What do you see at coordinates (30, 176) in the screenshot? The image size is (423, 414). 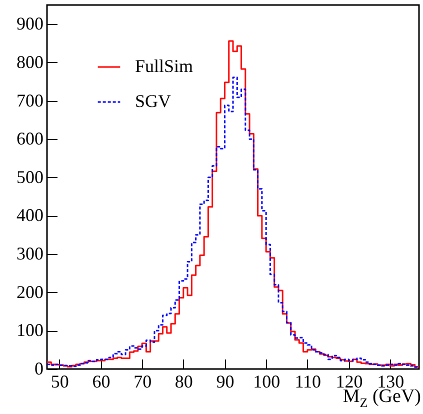 I see `y-tick-label: 500` at bounding box center [30, 176].